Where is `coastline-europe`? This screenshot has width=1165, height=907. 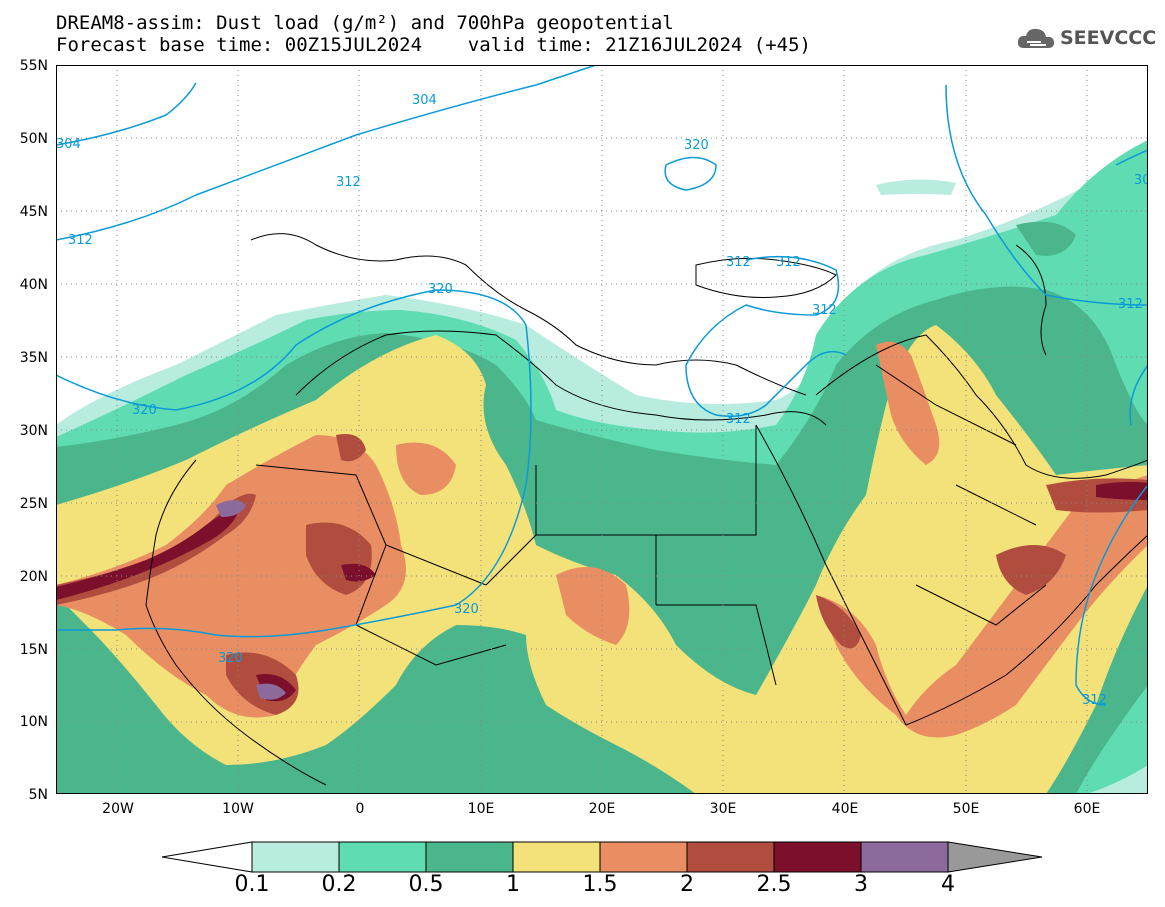
coastline-europe is located at coordinates (528, 314).